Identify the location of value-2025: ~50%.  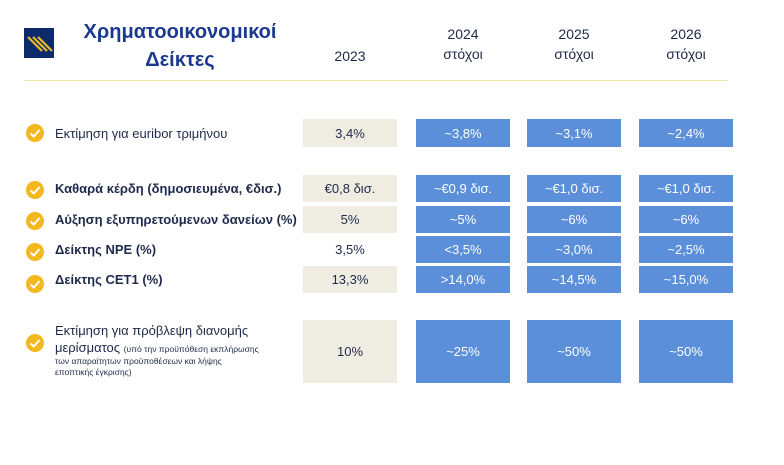
(574, 351).